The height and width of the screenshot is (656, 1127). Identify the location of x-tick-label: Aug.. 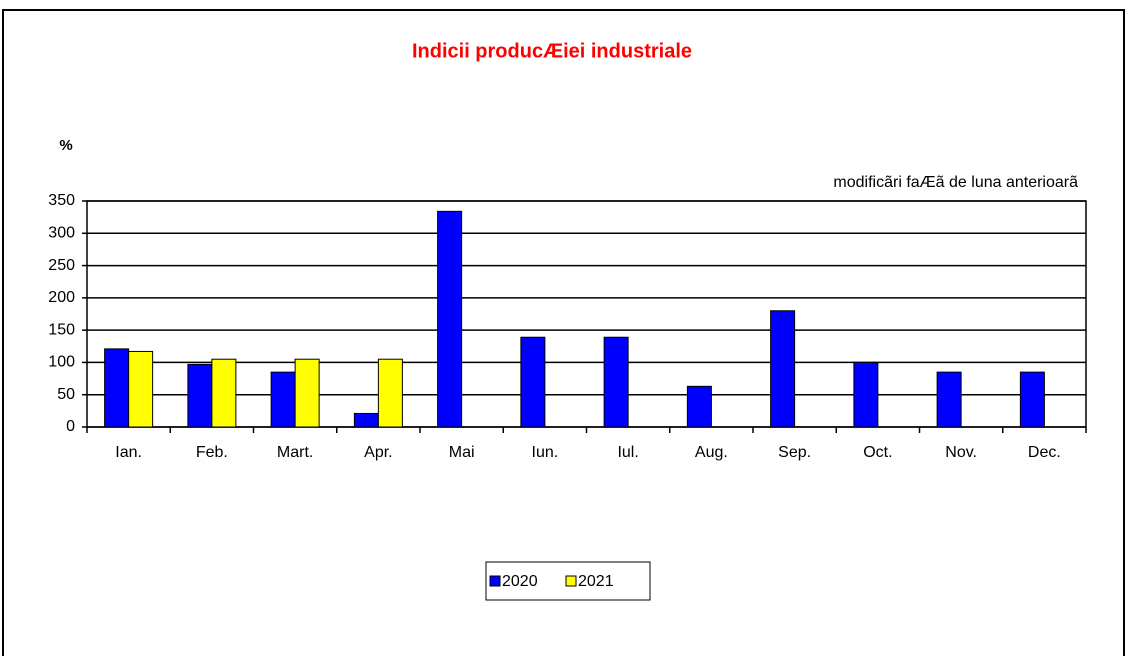
(711, 452).